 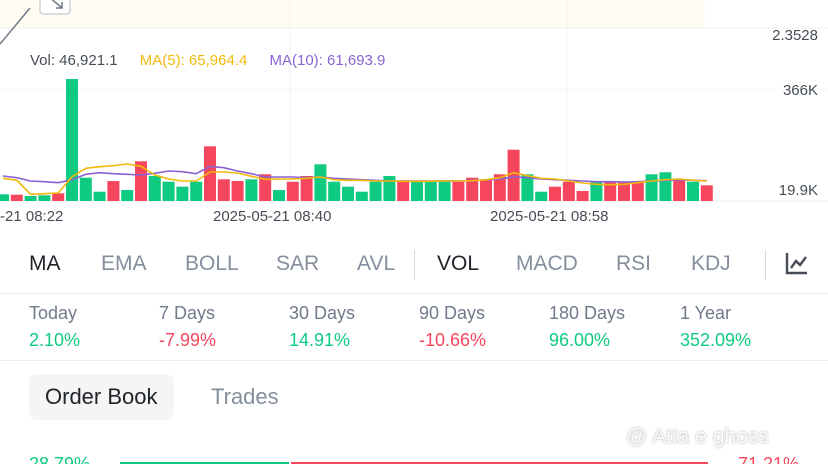 What do you see at coordinates (74, 60) in the screenshot?
I see `vol-legend-value: Vol: 46,921.1` at bounding box center [74, 60].